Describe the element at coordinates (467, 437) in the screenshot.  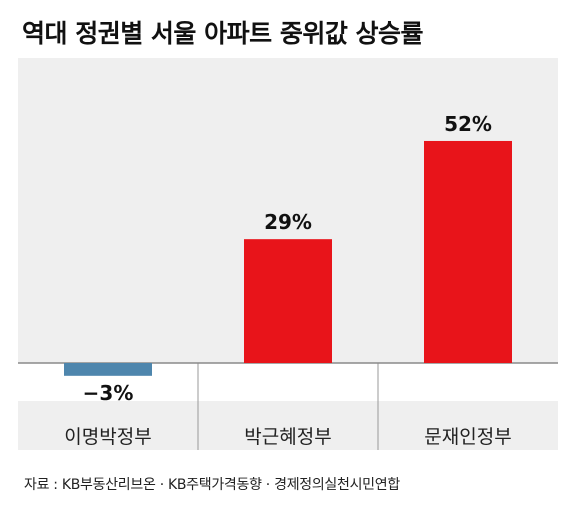
I see `category-label-2: 문재인정부` at that location.